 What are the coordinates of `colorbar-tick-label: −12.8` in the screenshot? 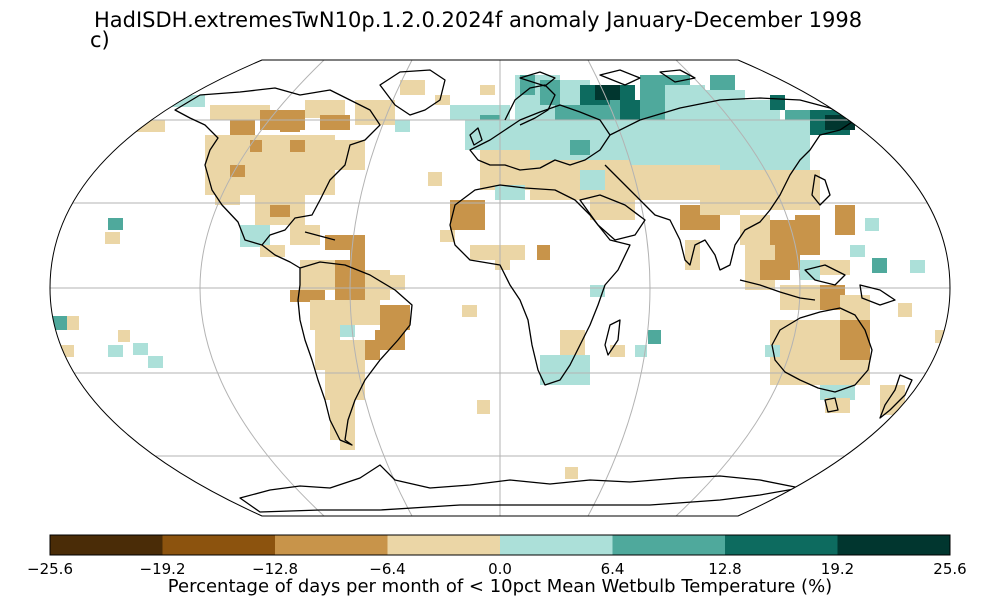 It's located at (275, 569).